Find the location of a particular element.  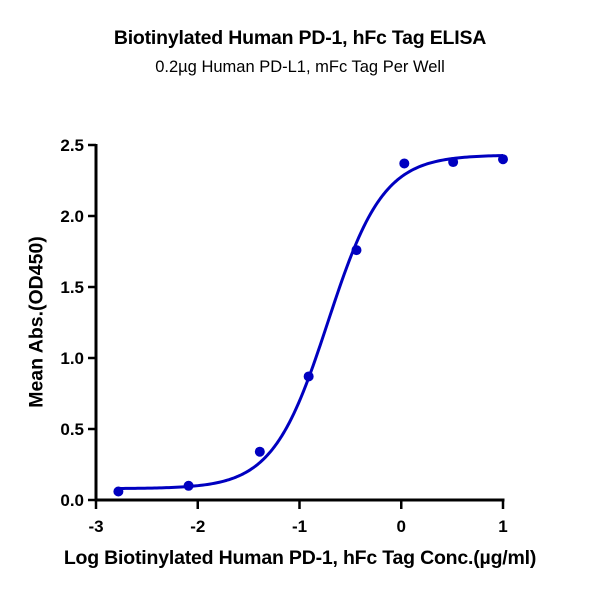

chart-subtitle: 0.2µg Human PD-L1, mFc Tag Per Well is located at coordinates (300, 67).